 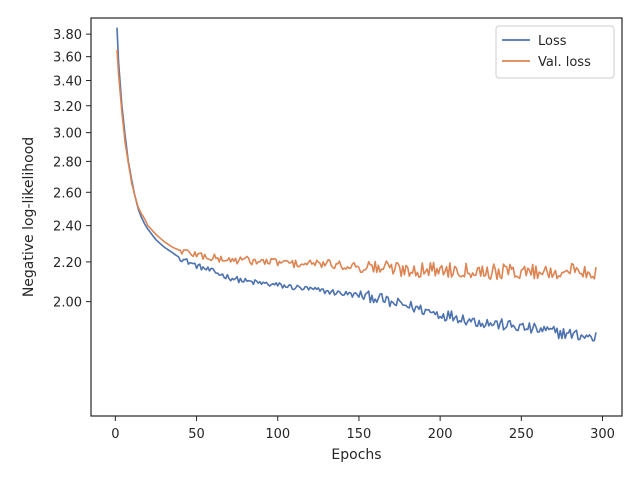 I want to click on y-tick-label: 2.80, so click(x=67, y=162).